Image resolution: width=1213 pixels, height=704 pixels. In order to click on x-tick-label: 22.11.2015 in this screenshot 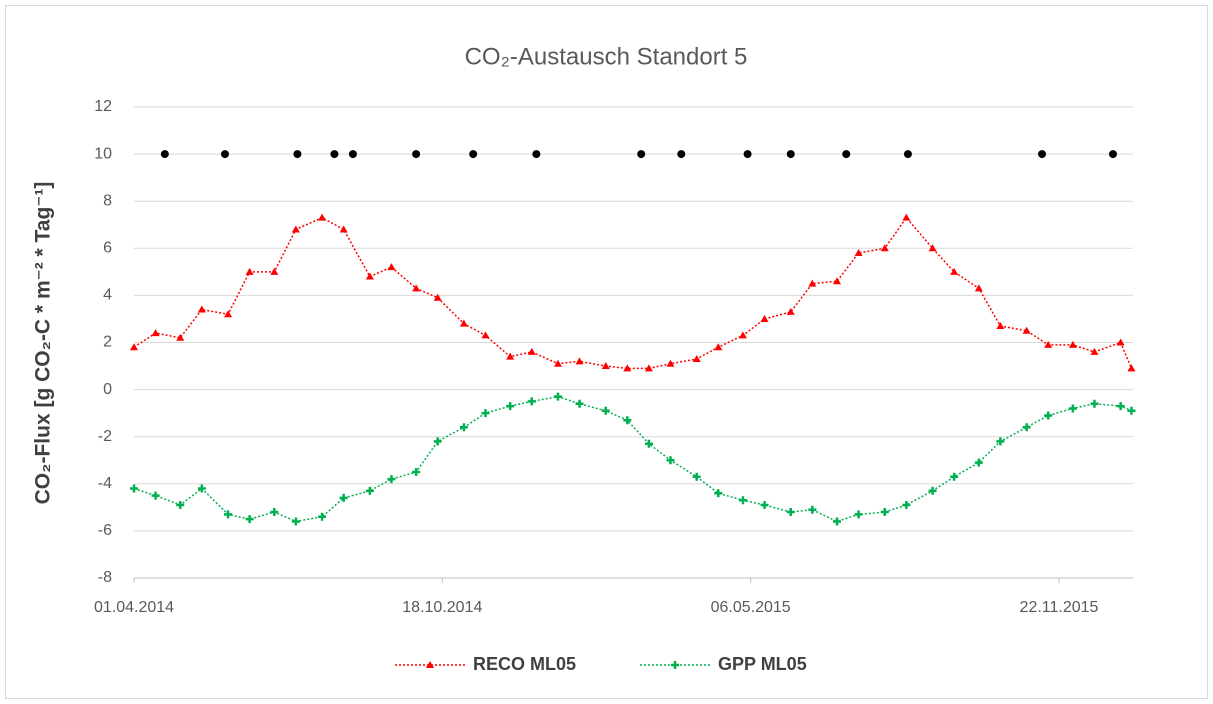, I will do `click(1059, 607)`.